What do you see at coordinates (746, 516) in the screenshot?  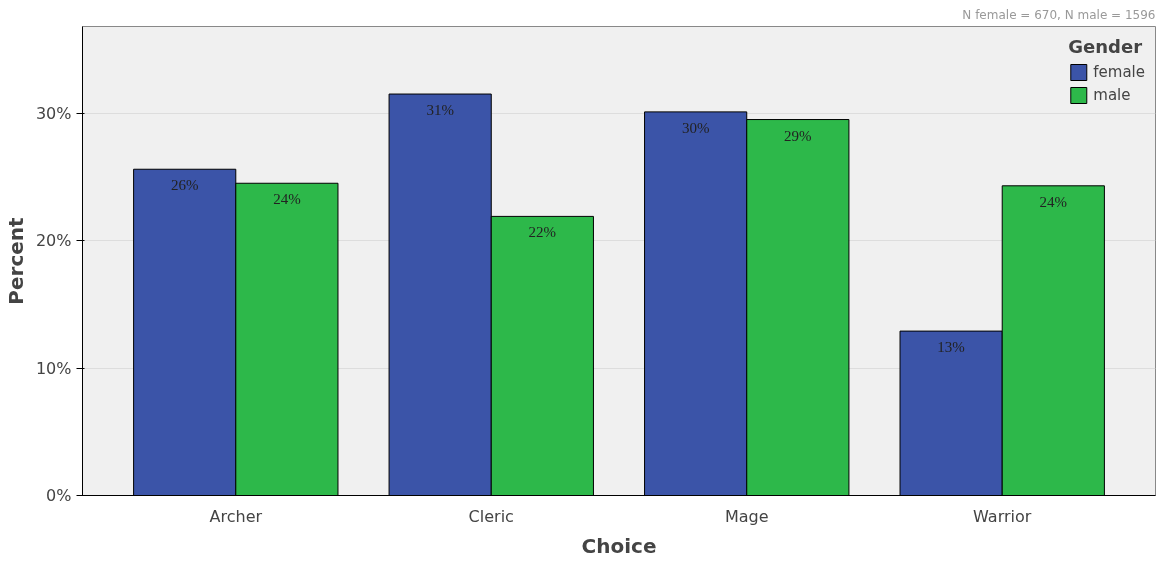 I see `x-tick-label: Mage` at bounding box center [746, 516].